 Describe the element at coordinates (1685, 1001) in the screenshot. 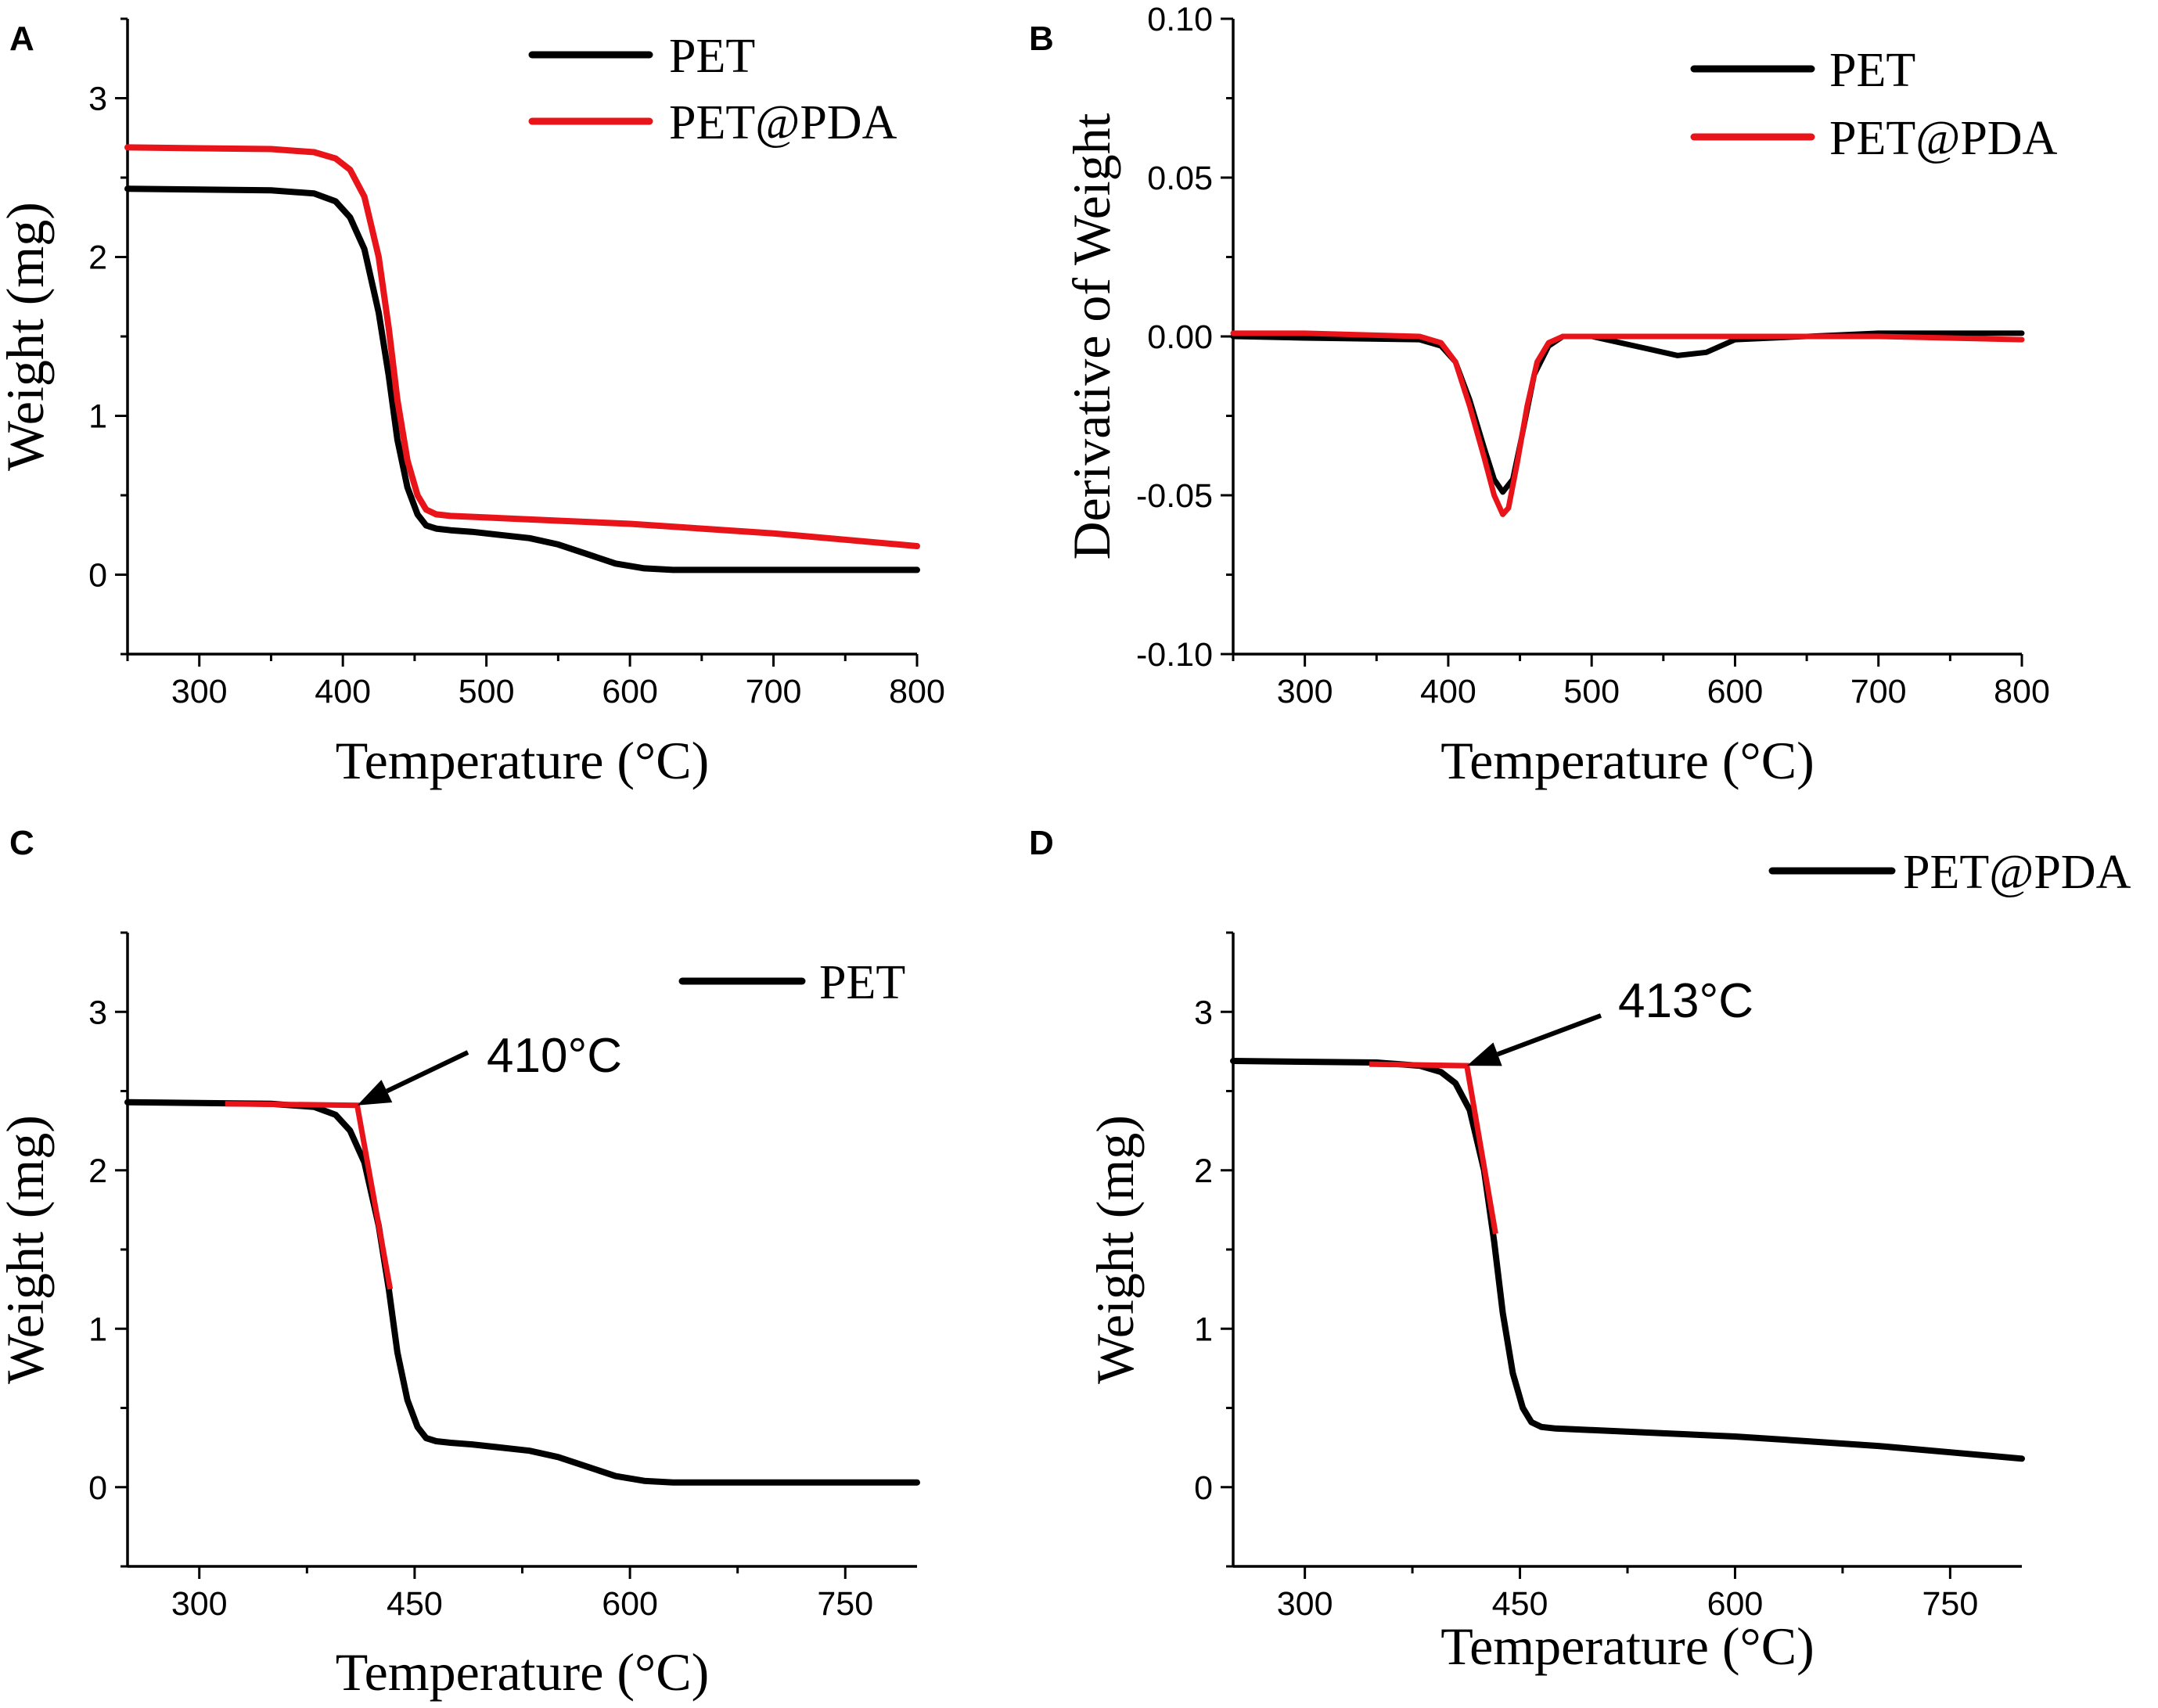

I see `onset-temperature-label: 413°C` at that location.